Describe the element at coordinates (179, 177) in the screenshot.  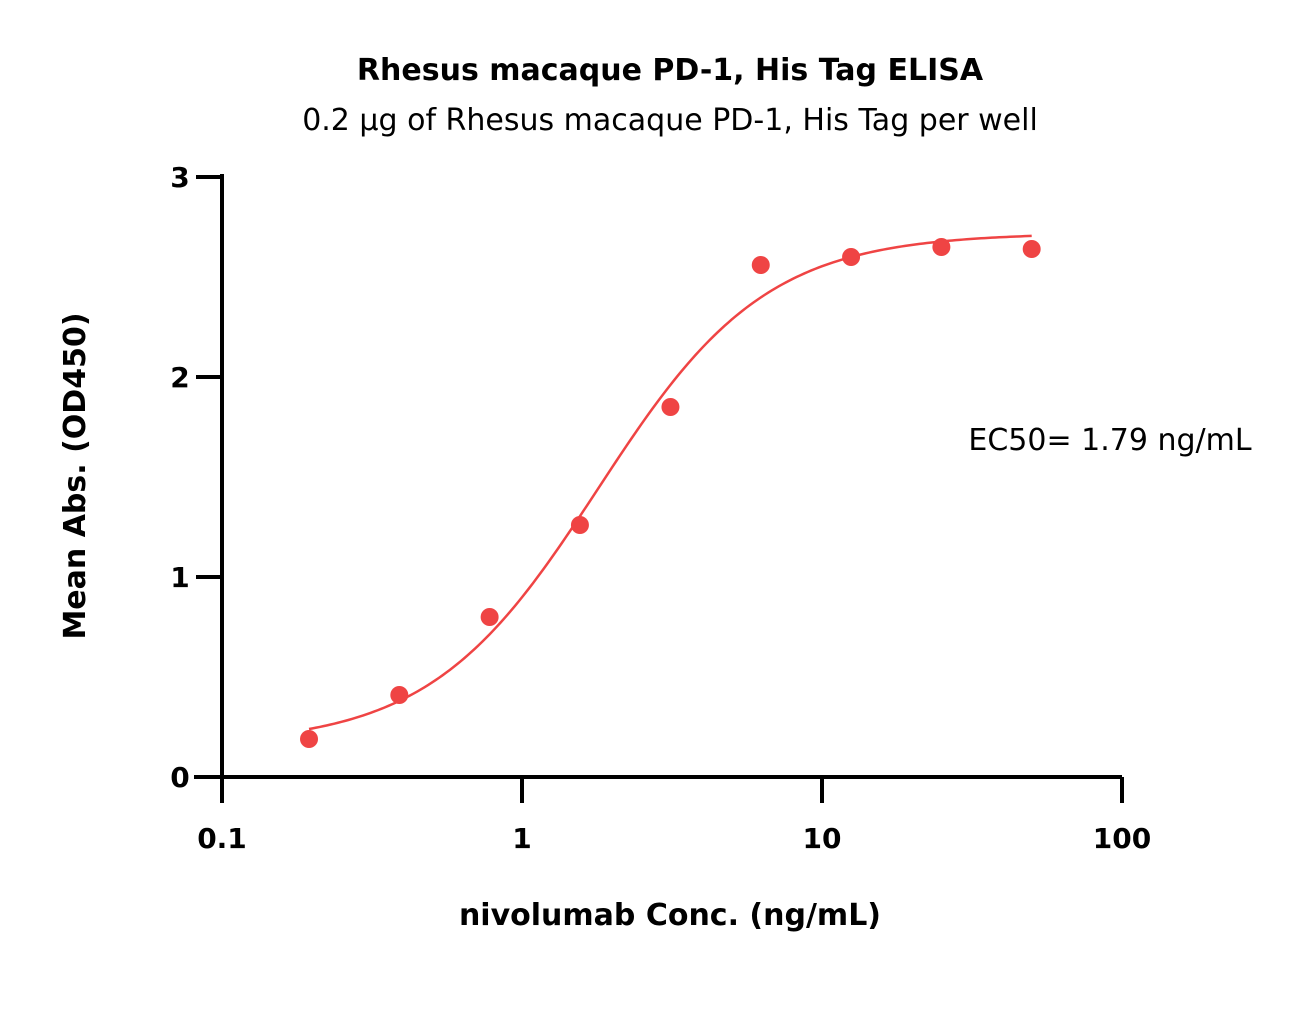
I see `y-tick-label: 3` at that location.